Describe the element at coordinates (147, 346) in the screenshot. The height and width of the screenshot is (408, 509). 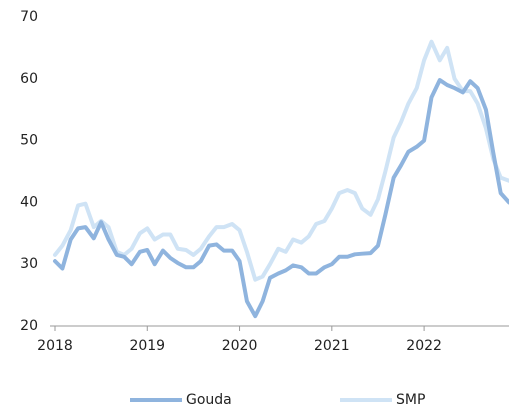
I see `x-tick-label: 2019` at that location.